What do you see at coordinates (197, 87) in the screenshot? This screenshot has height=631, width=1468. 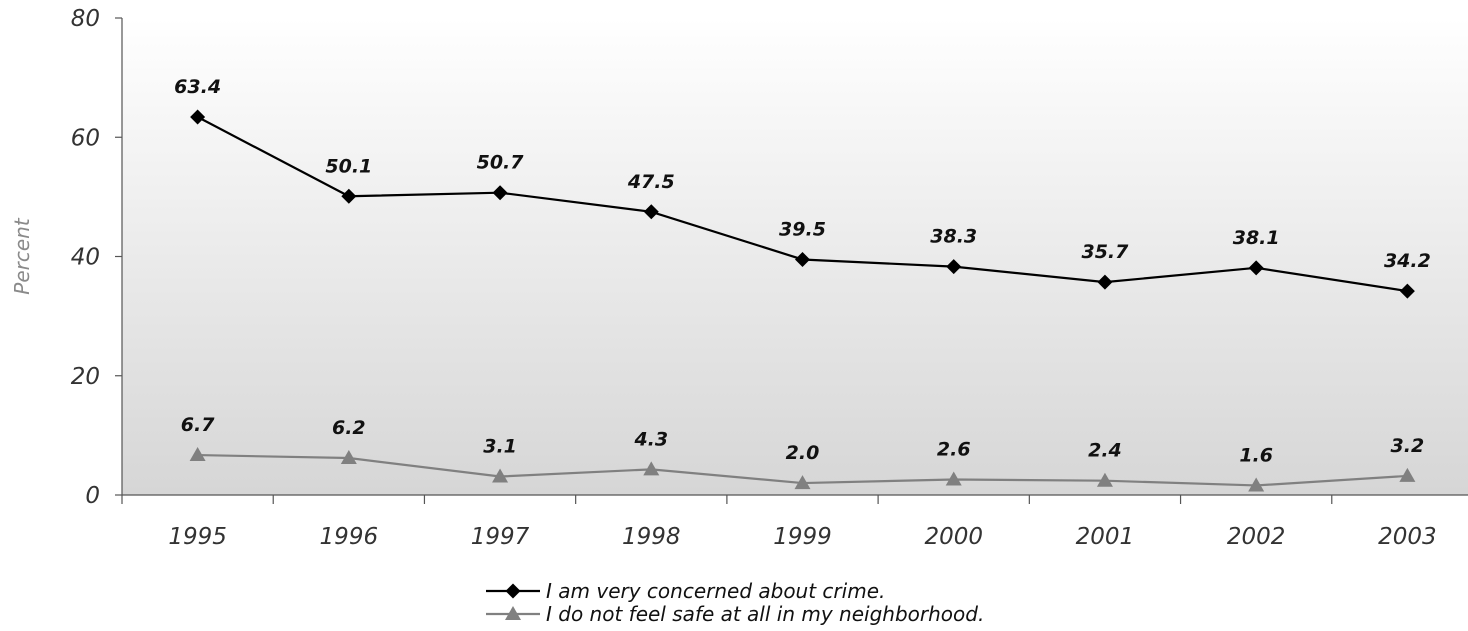 I see `data-label: 63.4` at bounding box center [197, 87].